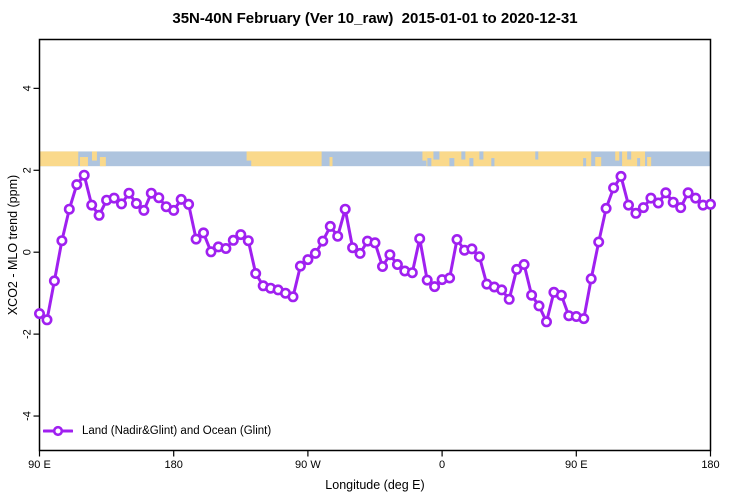 This screenshot has height=500, width=750. I want to click on legend: Land (Nadir&Glint) and Ocean (Glint), so click(157, 431).